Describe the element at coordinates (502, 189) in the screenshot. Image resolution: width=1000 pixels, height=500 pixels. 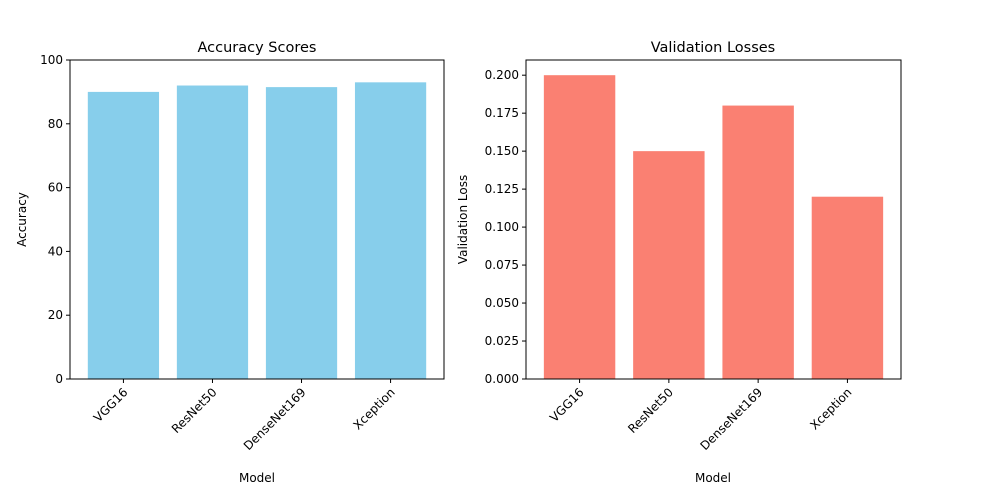
I see `y-tick-label: 0.125` at that location.